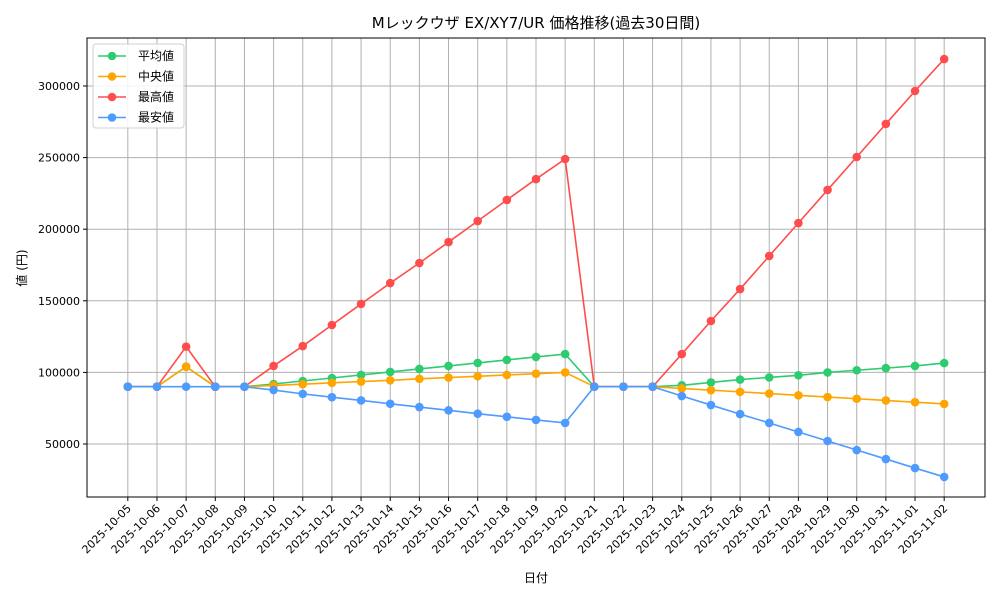 Image resolution: width=1000 pixels, height=604 pixels. Describe the element at coordinates (156, 55) in the screenshot. I see `legend-label: 平均値` at that location.